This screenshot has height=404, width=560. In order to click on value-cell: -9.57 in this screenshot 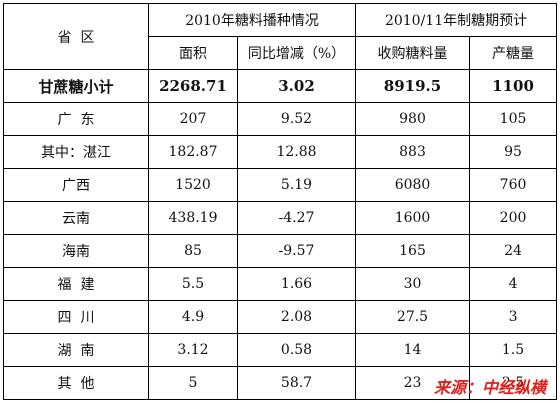, I will do `click(296, 251)`.